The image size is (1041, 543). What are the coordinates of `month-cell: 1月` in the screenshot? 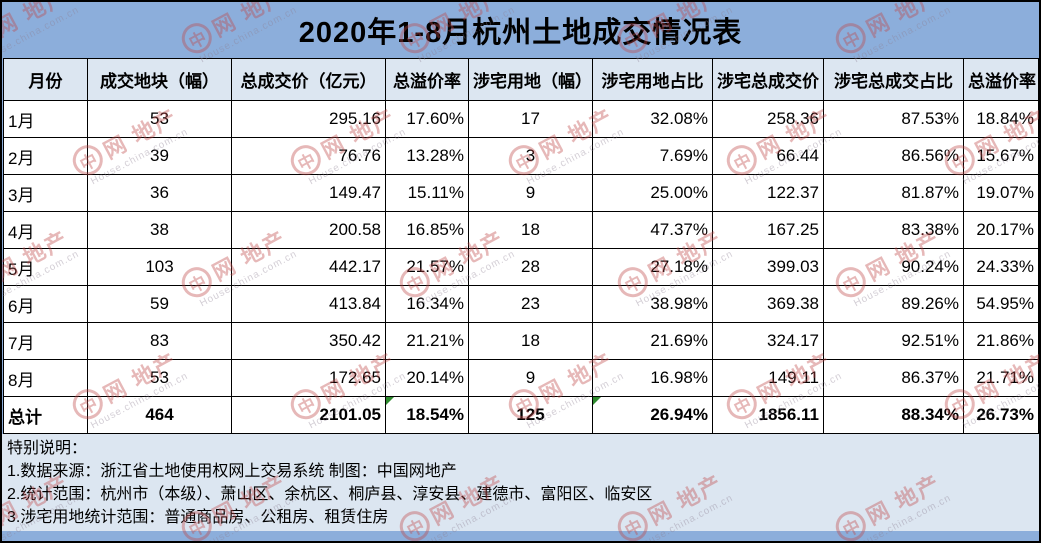 It's located at (45, 119).